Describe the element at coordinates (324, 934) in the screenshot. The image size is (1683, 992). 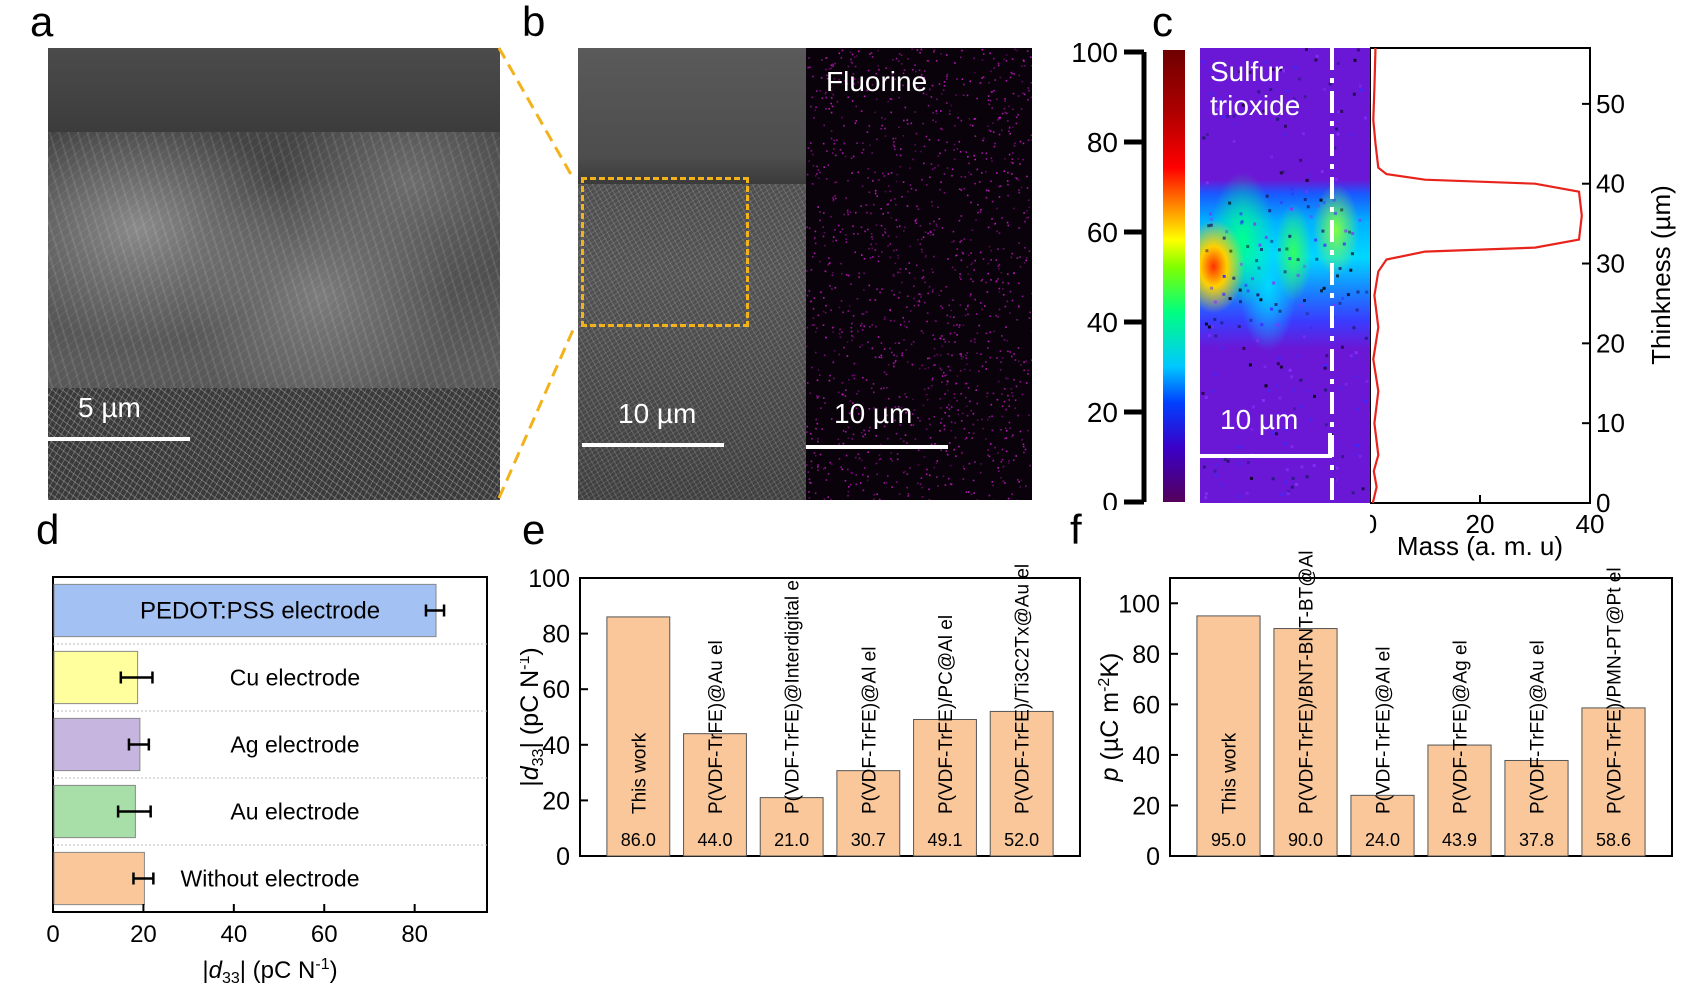
I see `chart-d-xtick-label: 60` at that location.